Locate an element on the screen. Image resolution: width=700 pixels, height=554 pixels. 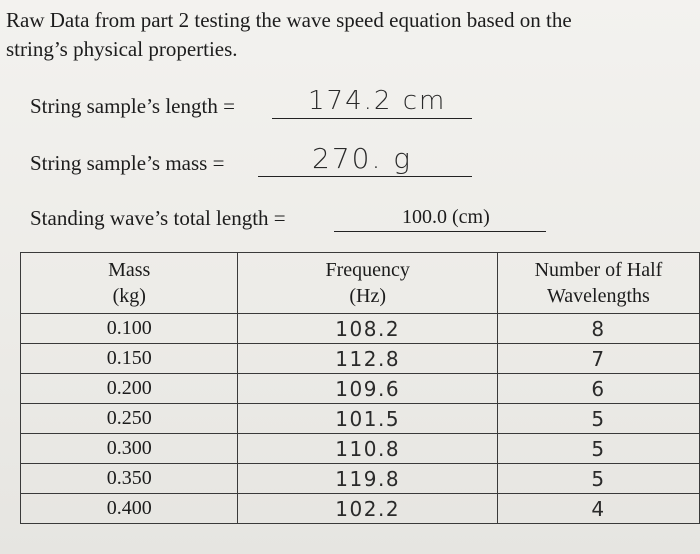
table-row: 0.300 110.8 5 is located at coordinates (359, 448).